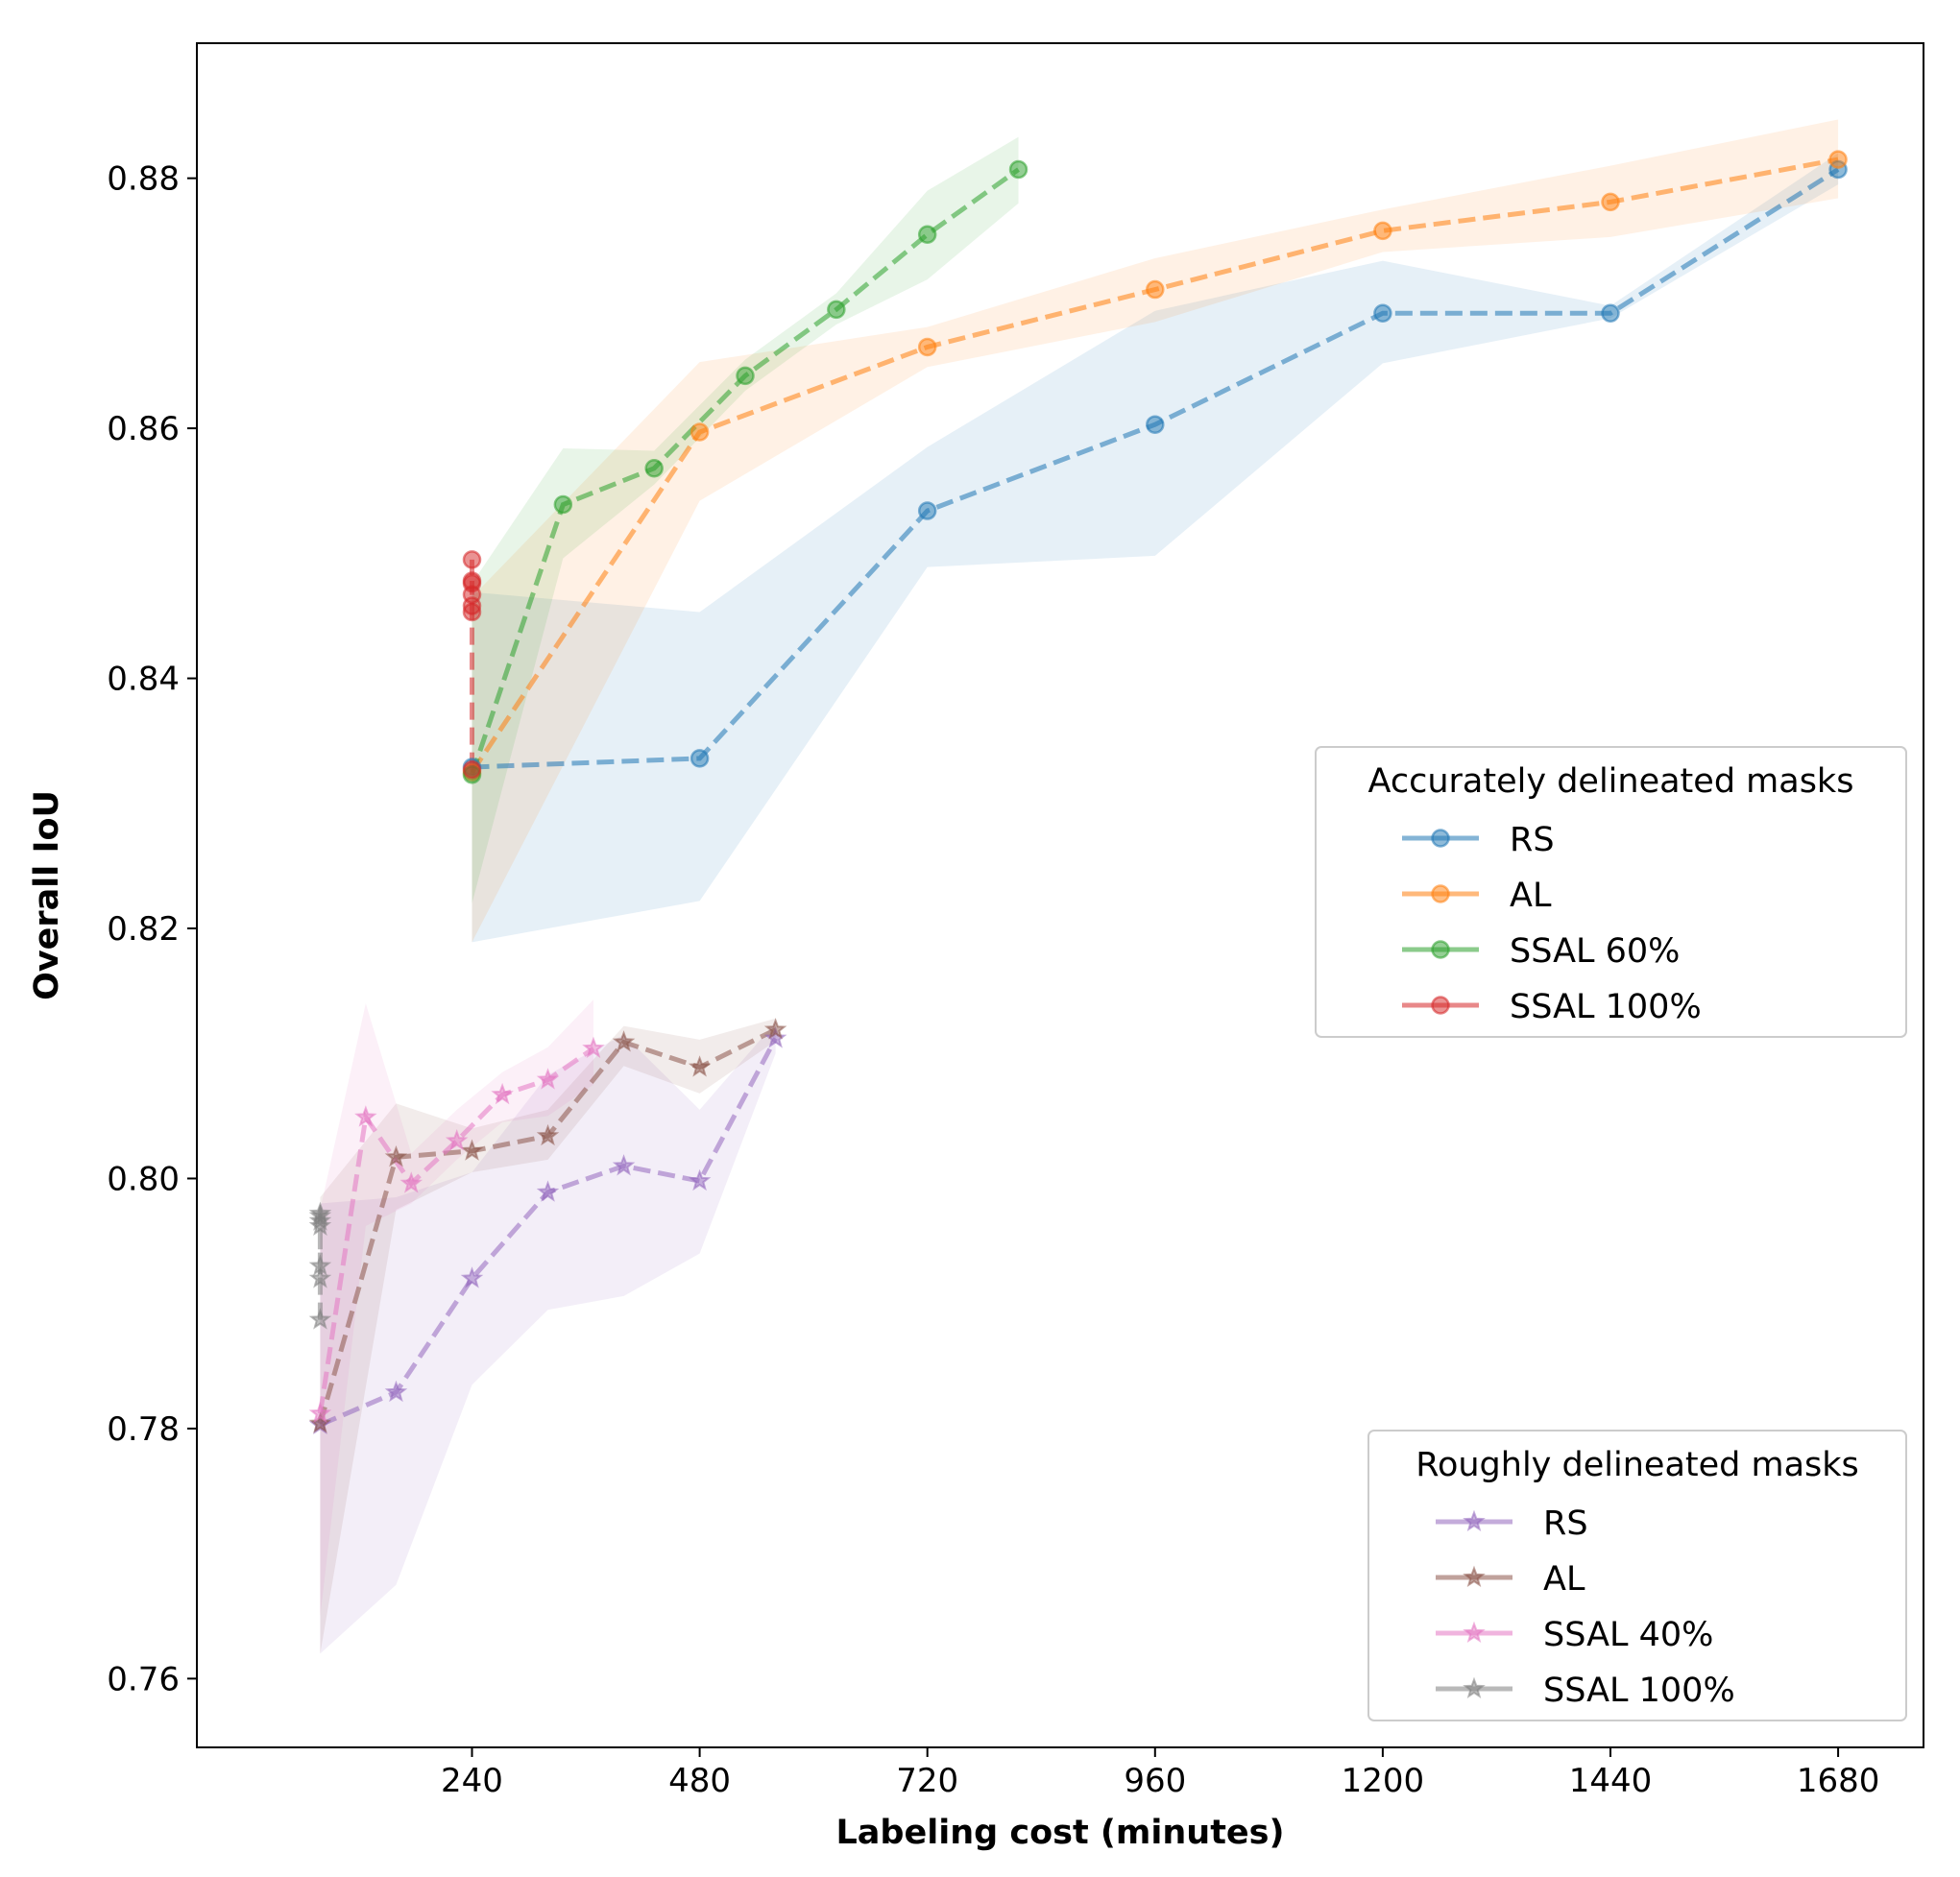 This screenshot has height=1877, width=1960. Describe the element at coordinates (144, 179) in the screenshot. I see `y-tick-label: 0.88` at that location.